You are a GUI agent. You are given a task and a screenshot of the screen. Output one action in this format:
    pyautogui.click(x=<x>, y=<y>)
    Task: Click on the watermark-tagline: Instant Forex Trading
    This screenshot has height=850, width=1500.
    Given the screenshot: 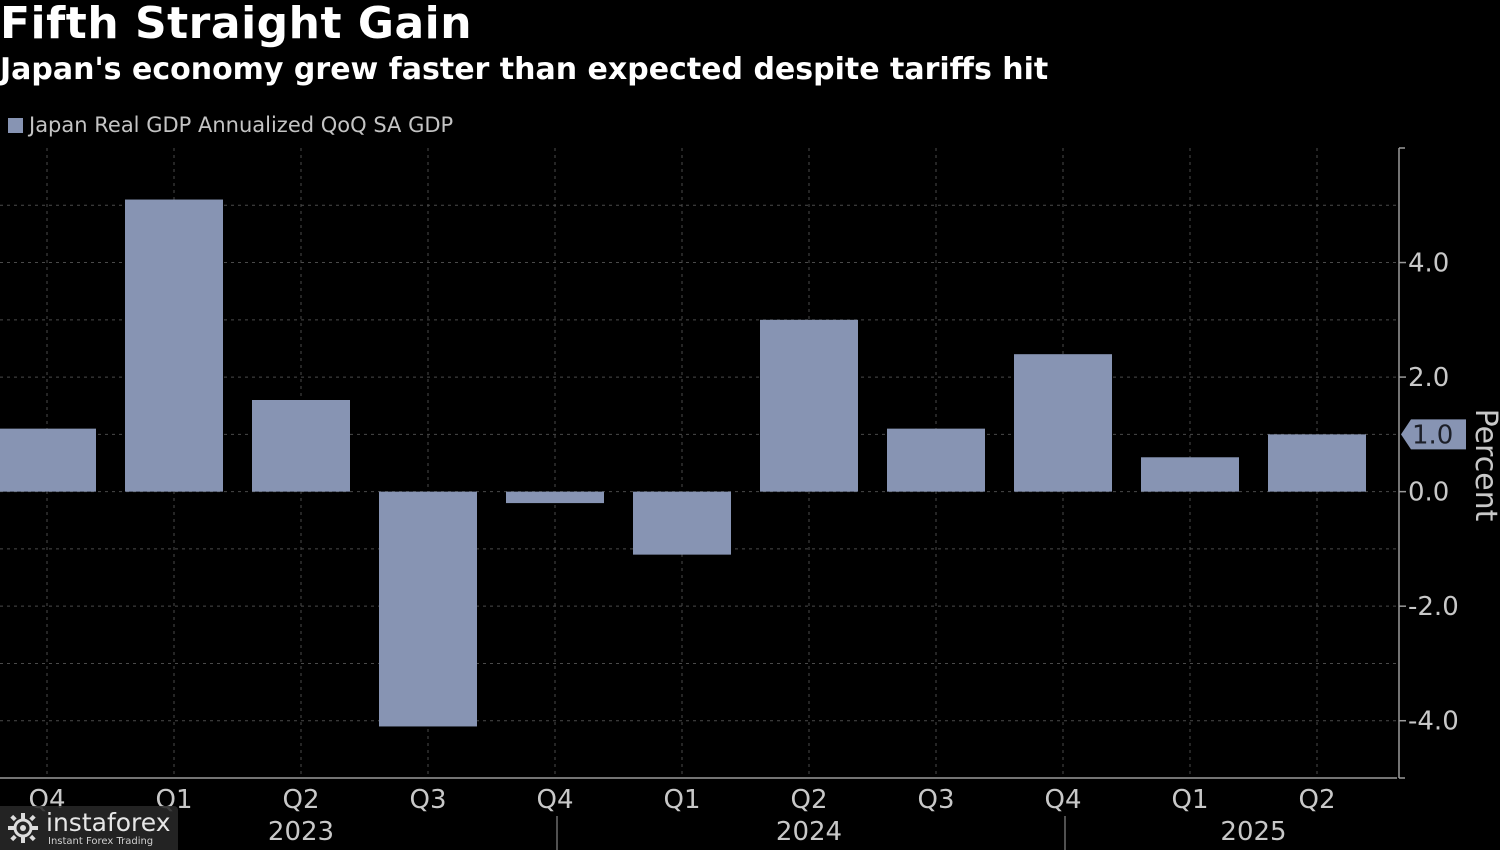 What is the action you would take?
    pyautogui.click(x=101, y=841)
    